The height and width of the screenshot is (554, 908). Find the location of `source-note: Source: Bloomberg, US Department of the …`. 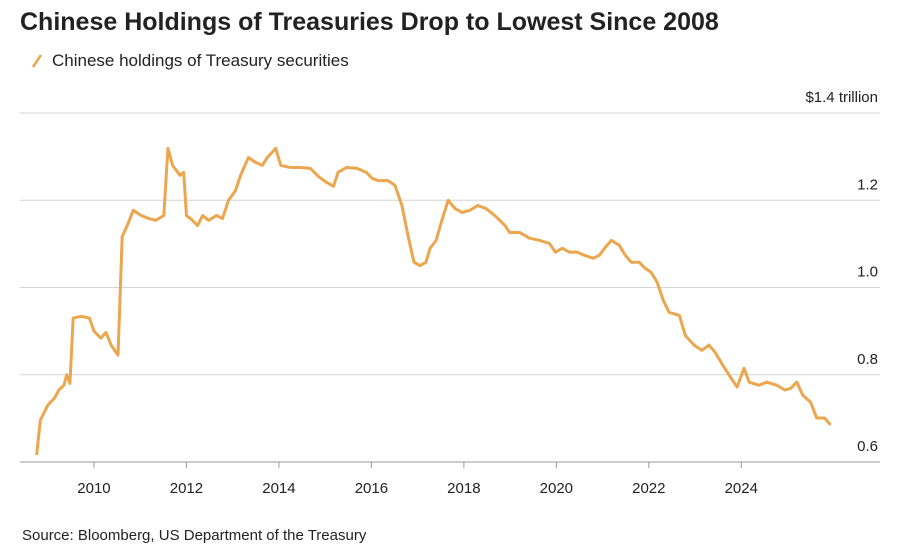

source-note: Source: Bloomberg, US Department of the … is located at coordinates (194, 535).